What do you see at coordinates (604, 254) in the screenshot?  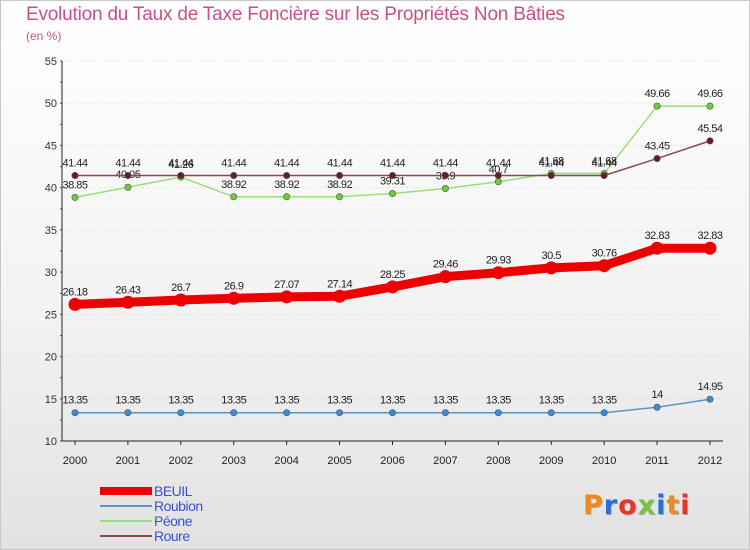 I see `data-label-beuil: 30.76` at bounding box center [604, 254].